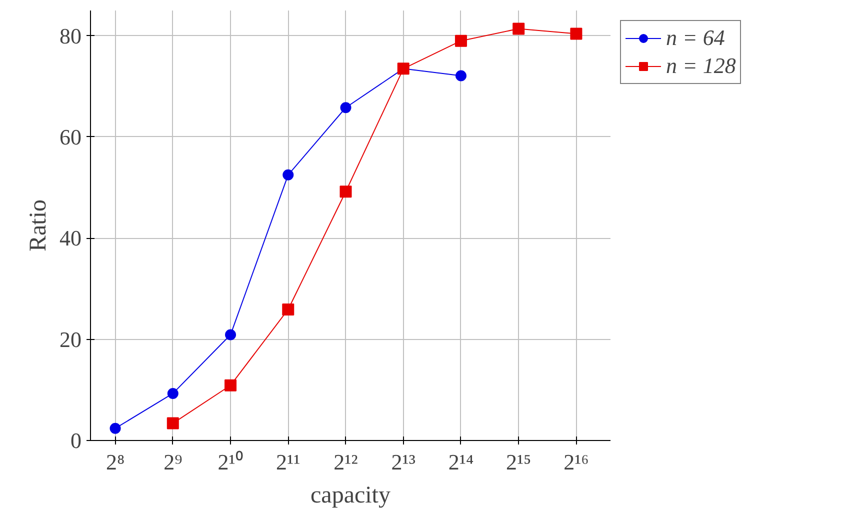  Describe the element at coordinates (346, 462) in the screenshot. I see `x-tick-label: 2¹²` at that location.